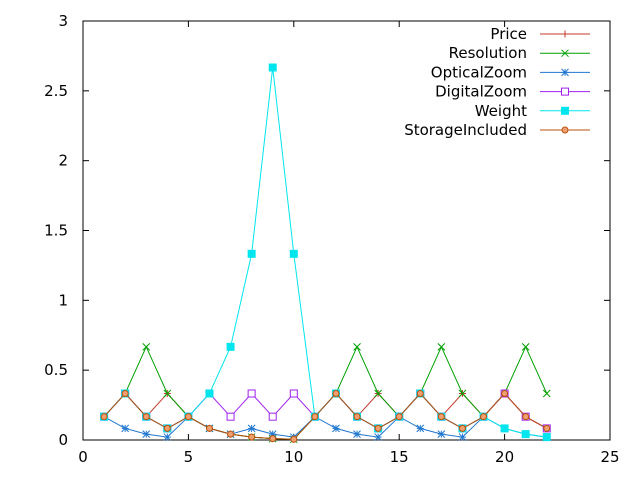  What do you see at coordinates (189, 457) in the screenshot?
I see `x-tick-label: 5` at bounding box center [189, 457].